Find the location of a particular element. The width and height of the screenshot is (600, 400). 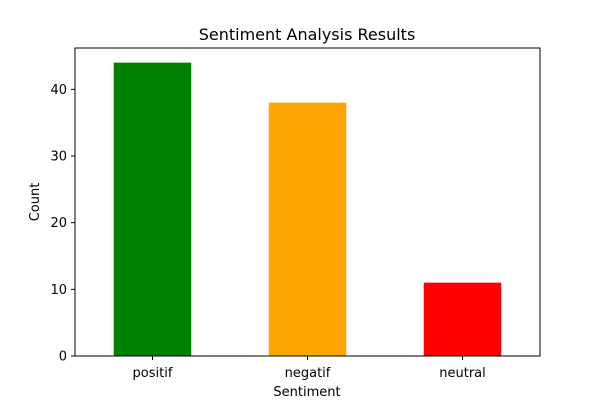

y-axis: 0 10 20 30 40 is located at coordinates (62, 224).